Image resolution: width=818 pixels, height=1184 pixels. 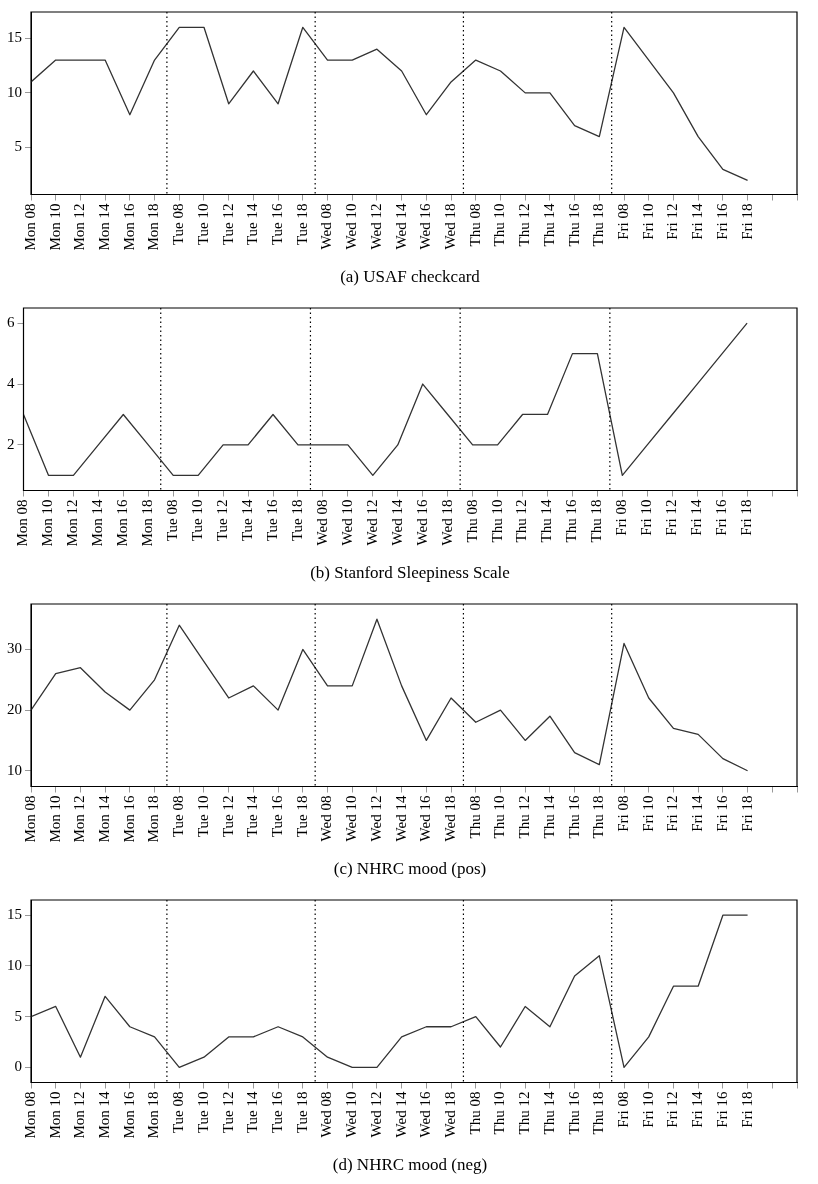 What do you see at coordinates (410, 1165) in the screenshot?
I see `text: (d) NHRC mood (neg)` at bounding box center [410, 1165].